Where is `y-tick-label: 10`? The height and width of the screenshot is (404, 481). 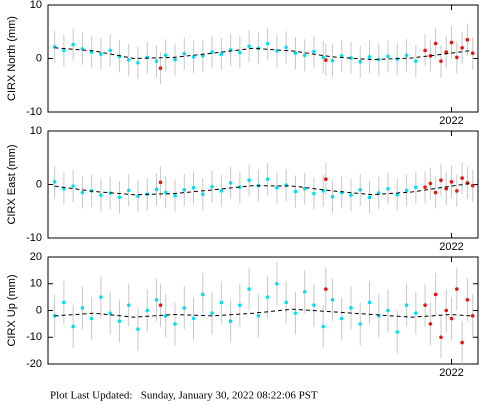
y-tick-label: 10 is located at coordinates (36, 284).